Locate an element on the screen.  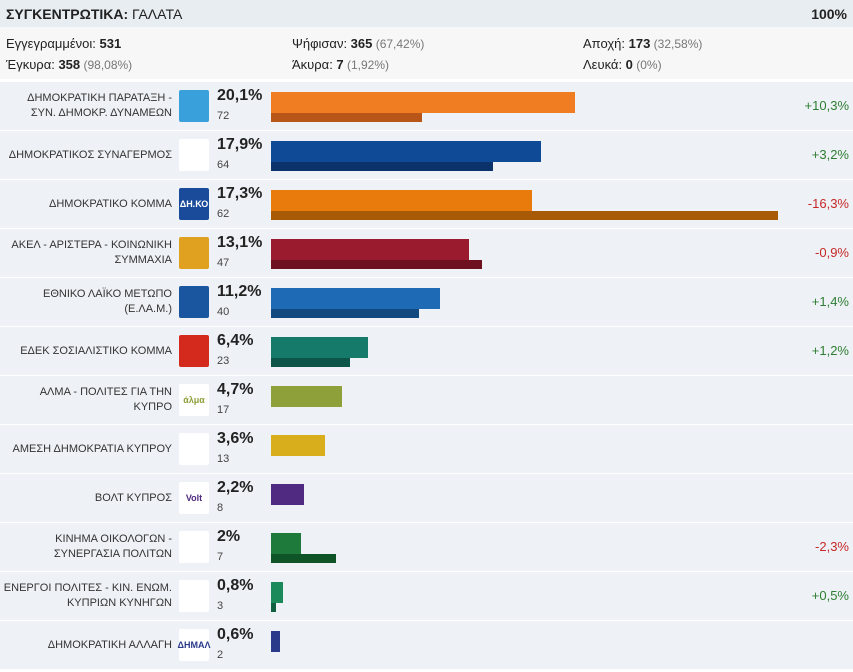
diko-logo-icon: ΔΗ.ΚΟ is located at coordinates (194, 204).